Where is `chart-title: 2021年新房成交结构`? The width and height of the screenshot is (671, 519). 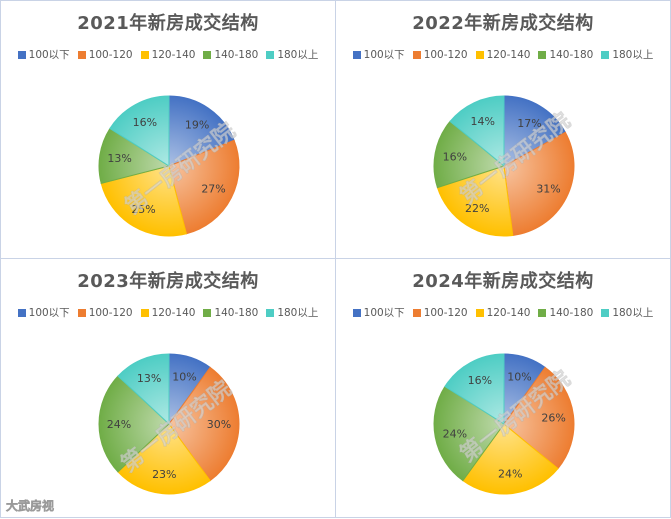
chart-title: 2021年新房成交结构 is located at coordinates (168, 23).